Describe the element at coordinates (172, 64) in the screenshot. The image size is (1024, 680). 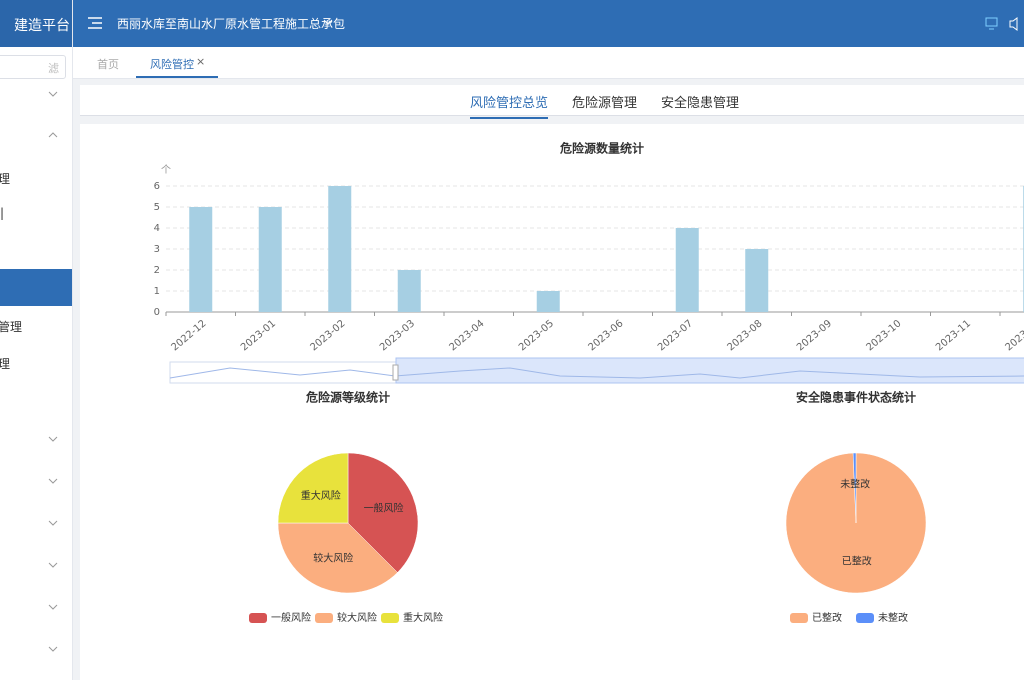
I see `tab-label: 风险管控` at that location.